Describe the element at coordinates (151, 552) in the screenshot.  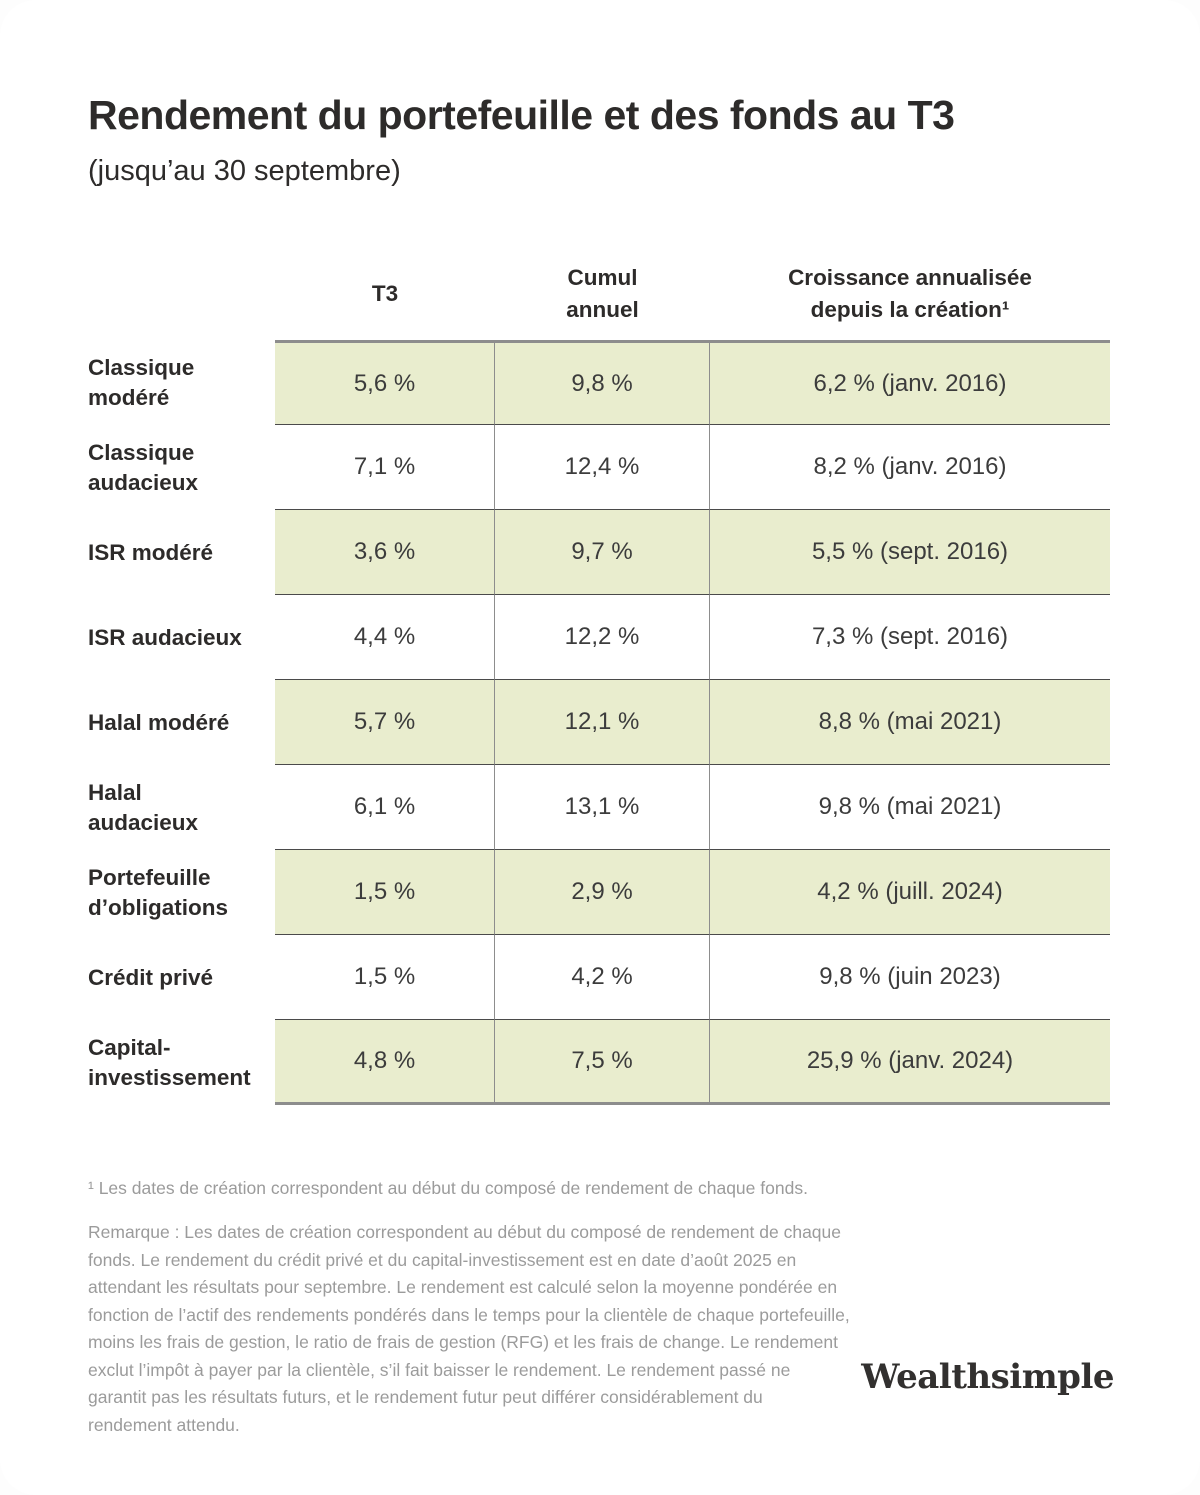
I see `row-label: ISR modéré` at that location.